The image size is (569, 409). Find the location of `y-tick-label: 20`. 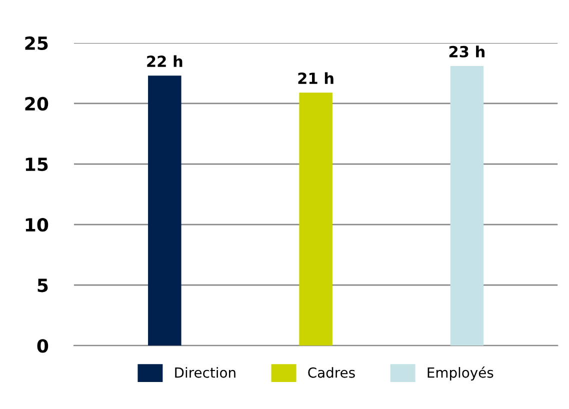

y-tick-label: 20 is located at coordinates (36, 103).